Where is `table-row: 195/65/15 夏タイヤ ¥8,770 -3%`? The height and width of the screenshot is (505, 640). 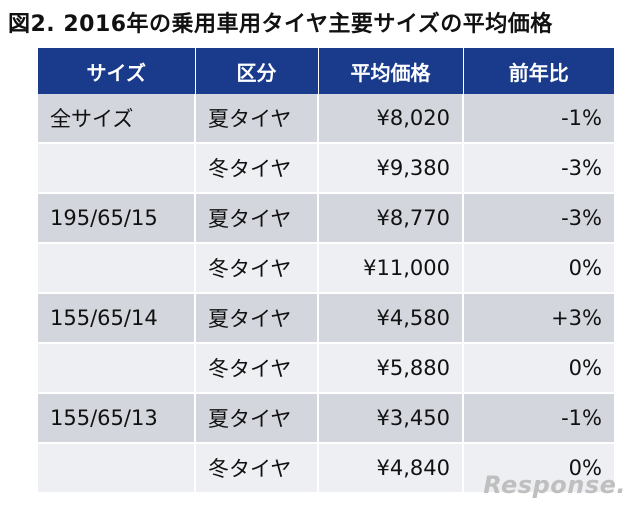 table-row: 195/65/15 夏タイヤ ¥8,770 -3% is located at coordinates (326, 218).